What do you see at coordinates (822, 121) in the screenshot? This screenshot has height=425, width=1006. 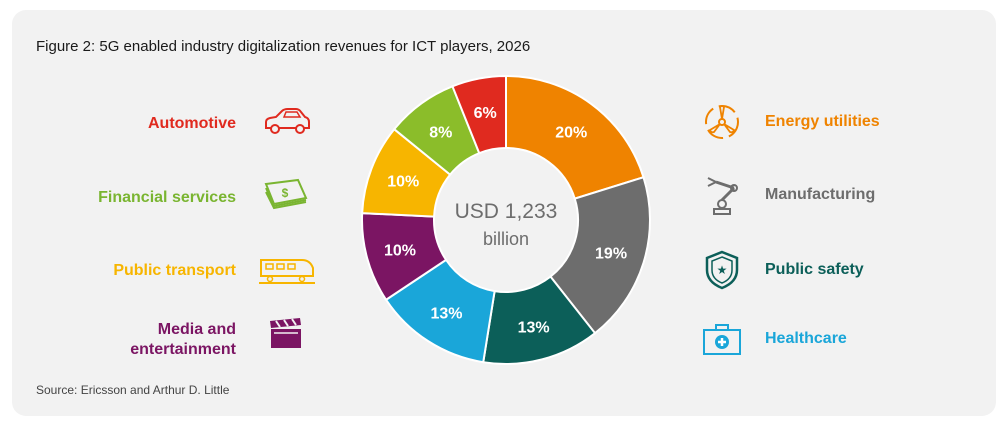 I see `label-energy-utilities: Energy utilities` at bounding box center [822, 121].